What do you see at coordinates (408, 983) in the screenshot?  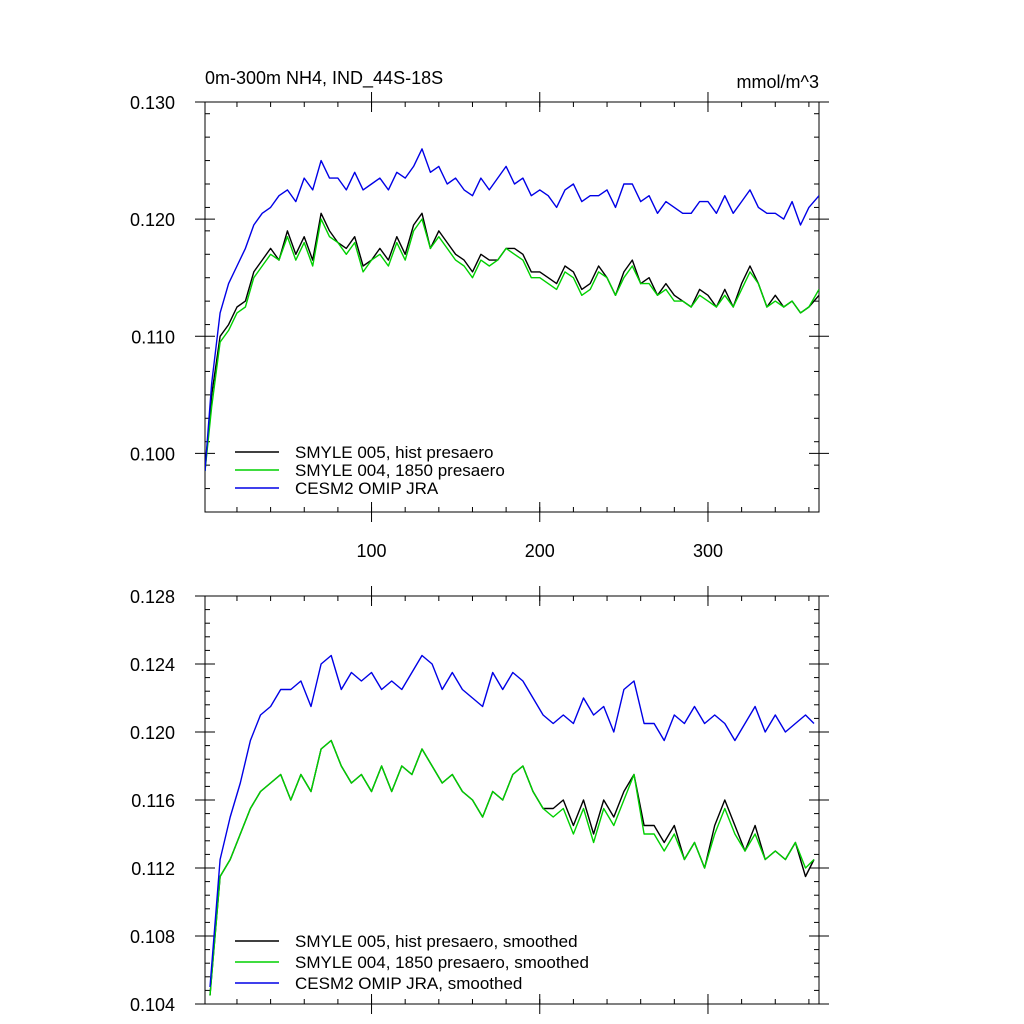 I see `bottom-legend-label-3: CESM2 OMIP JRA, smoothed` at bounding box center [408, 983].